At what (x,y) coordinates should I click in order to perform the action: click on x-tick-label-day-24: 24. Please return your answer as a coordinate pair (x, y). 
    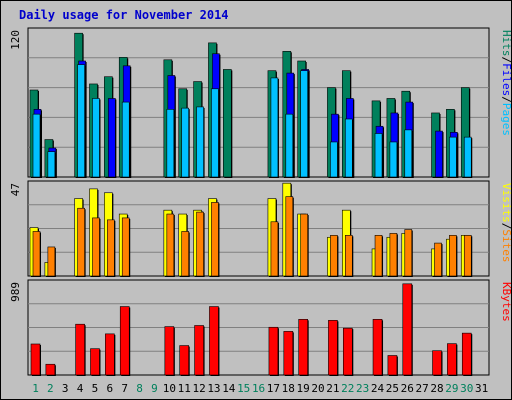
    Looking at the image, I should click on (378, 388).